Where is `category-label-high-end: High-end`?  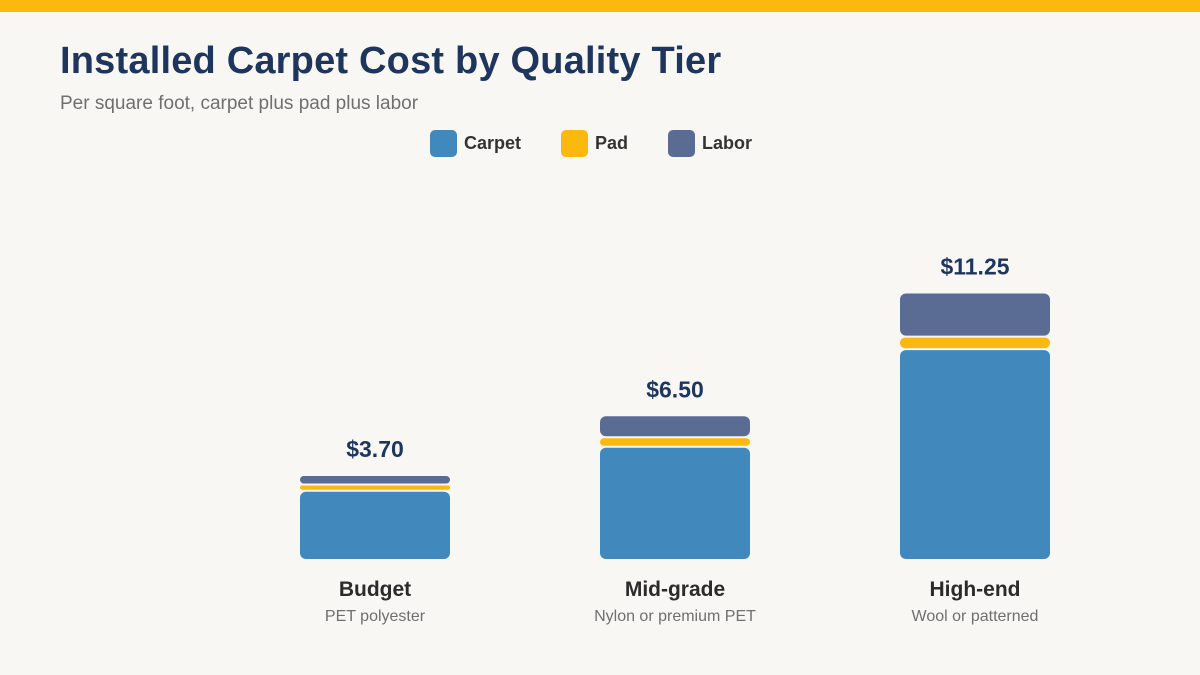
category-label-high-end: High-end is located at coordinates (975, 589).